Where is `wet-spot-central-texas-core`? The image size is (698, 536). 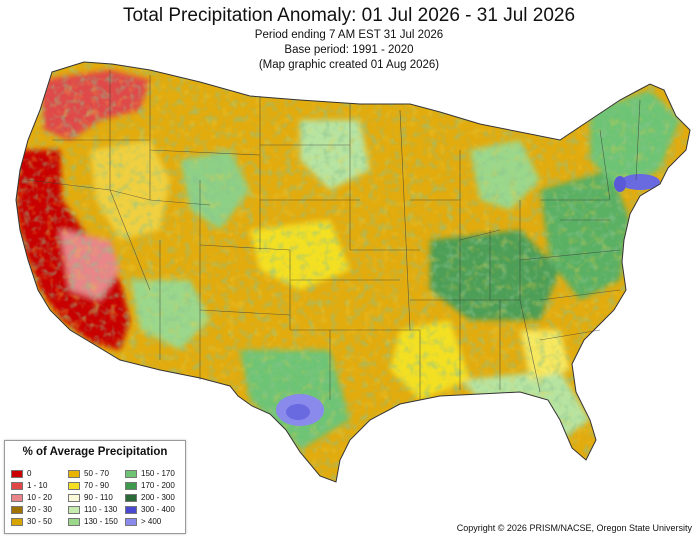
wet-spot-central-texas-core is located at coordinates (298, 412).